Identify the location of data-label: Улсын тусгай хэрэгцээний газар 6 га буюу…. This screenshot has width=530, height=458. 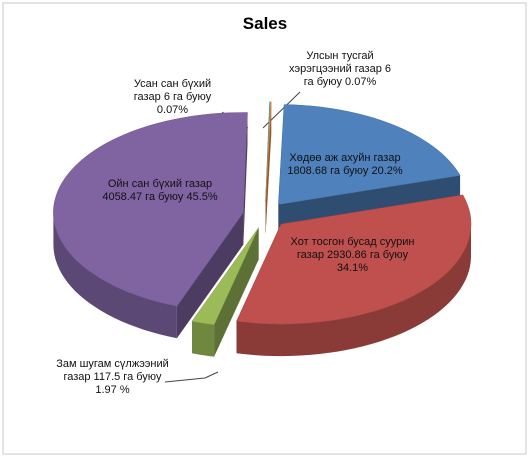
(340, 69).